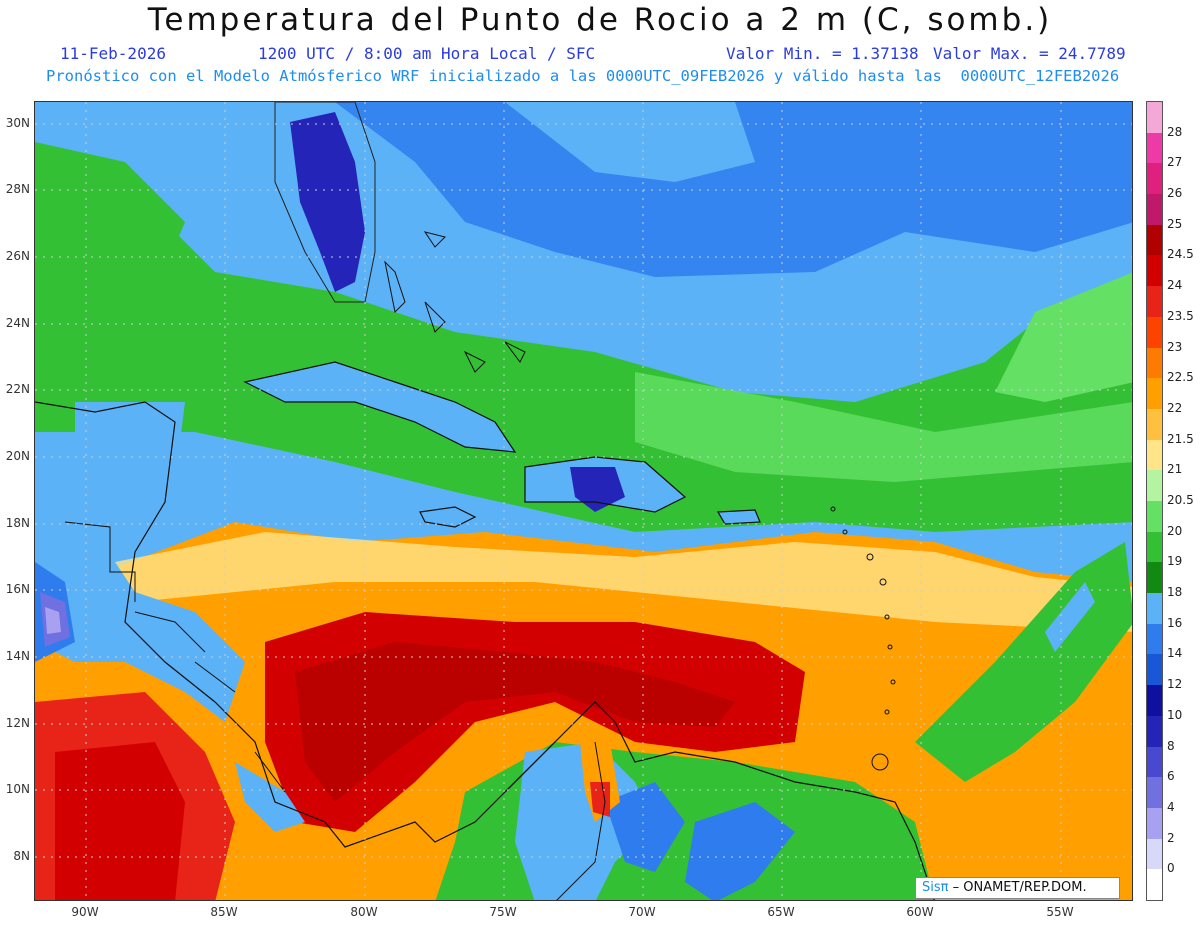  Describe the element at coordinates (1171, 776) in the screenshot. I see `colorbar-label: 6` at that location.